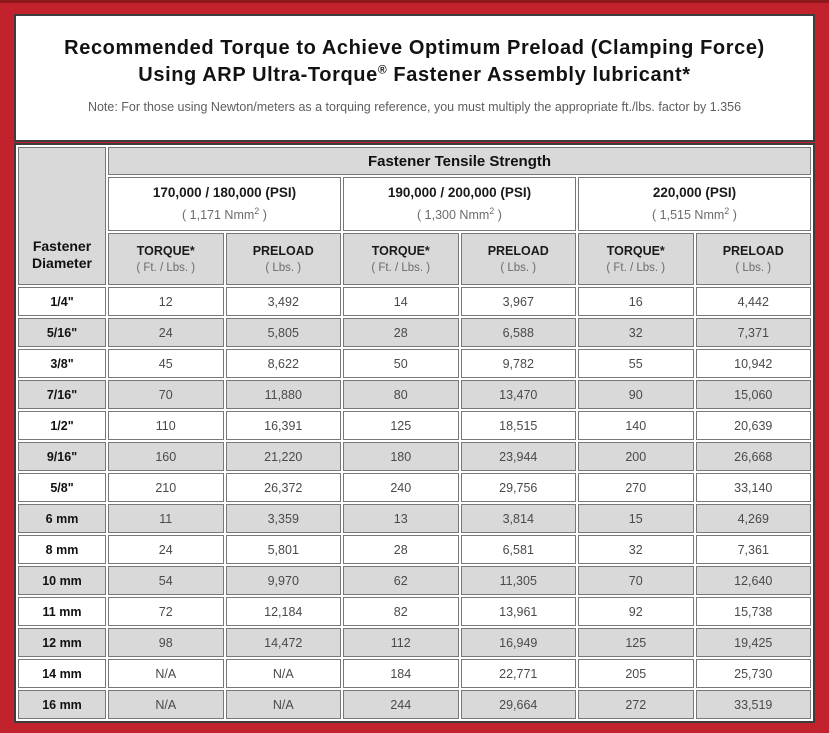 This screenshot has height=733, width=829. I want to click on strength-group-cell-3: 220,000 (PSI) ( 1,515 Nmm2 ), so click(694, 204).